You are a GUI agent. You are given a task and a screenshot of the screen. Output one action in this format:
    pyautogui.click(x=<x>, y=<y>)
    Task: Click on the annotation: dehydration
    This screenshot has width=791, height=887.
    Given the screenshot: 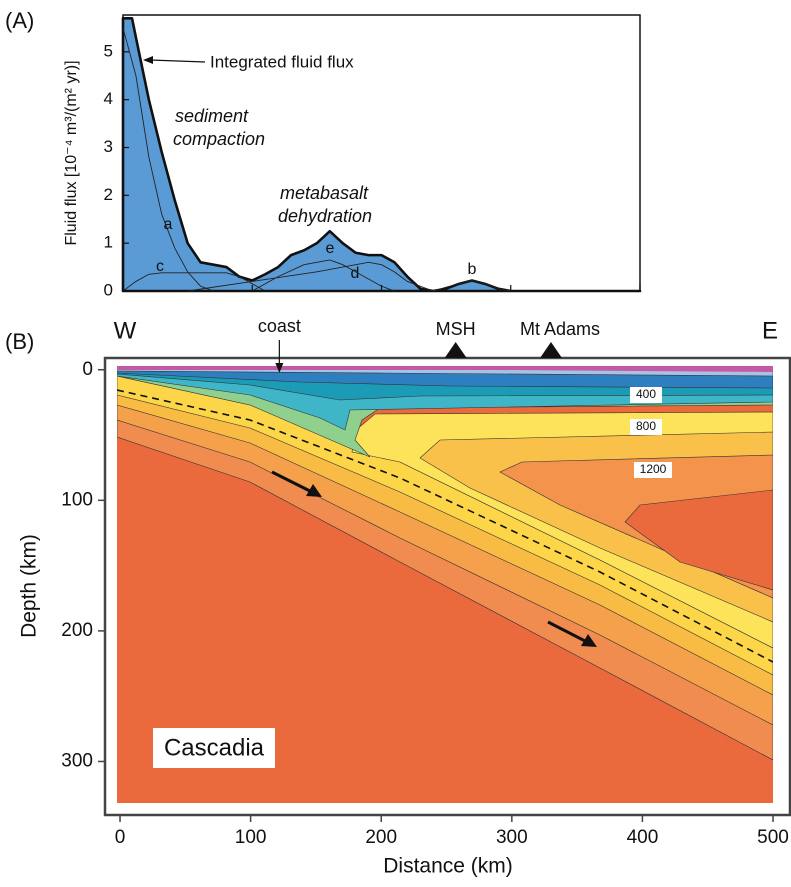 What is the action you would take?
    pyautogui.click(x=325, y=216)
    